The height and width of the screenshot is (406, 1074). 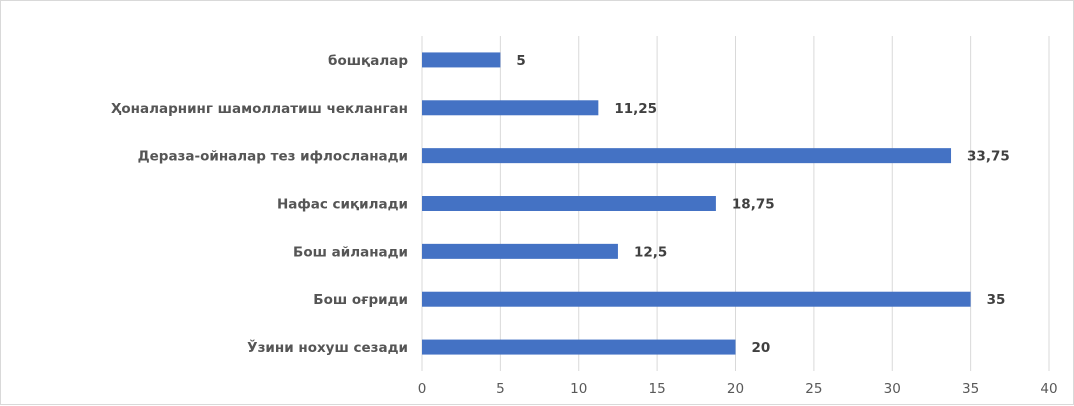 What do you see at coordinates (422, 389) in the screenshot?
I see `x-tick-label: 0` at bounding box center [422, 389].